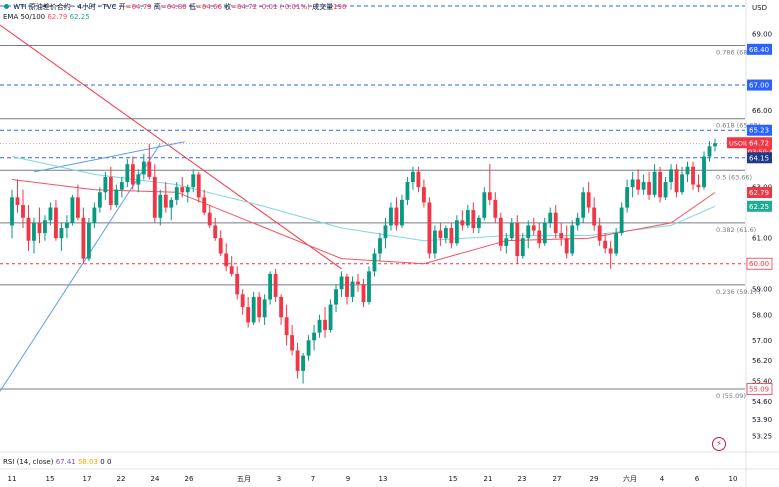 The height and width of the screenshot is (487, 779). I want to click on time-axis: 11 15 17 22 24 26 五月 3 7 9 13 15 21 23 27 29 六月 4 6 10, so click(373, 478).